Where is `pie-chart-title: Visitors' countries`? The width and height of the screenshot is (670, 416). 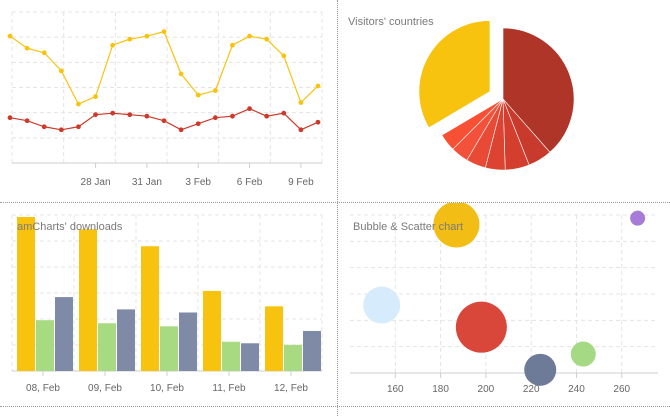 pie-chart-title: Visitors' countries is located at coordinates (391, 22).